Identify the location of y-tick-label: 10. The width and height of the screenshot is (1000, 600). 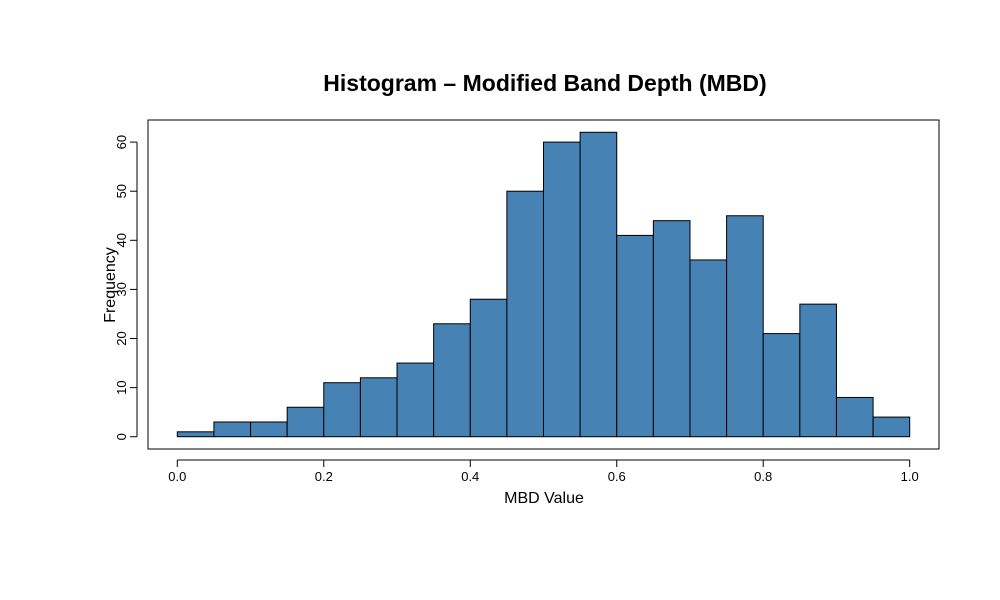
(121, 387).